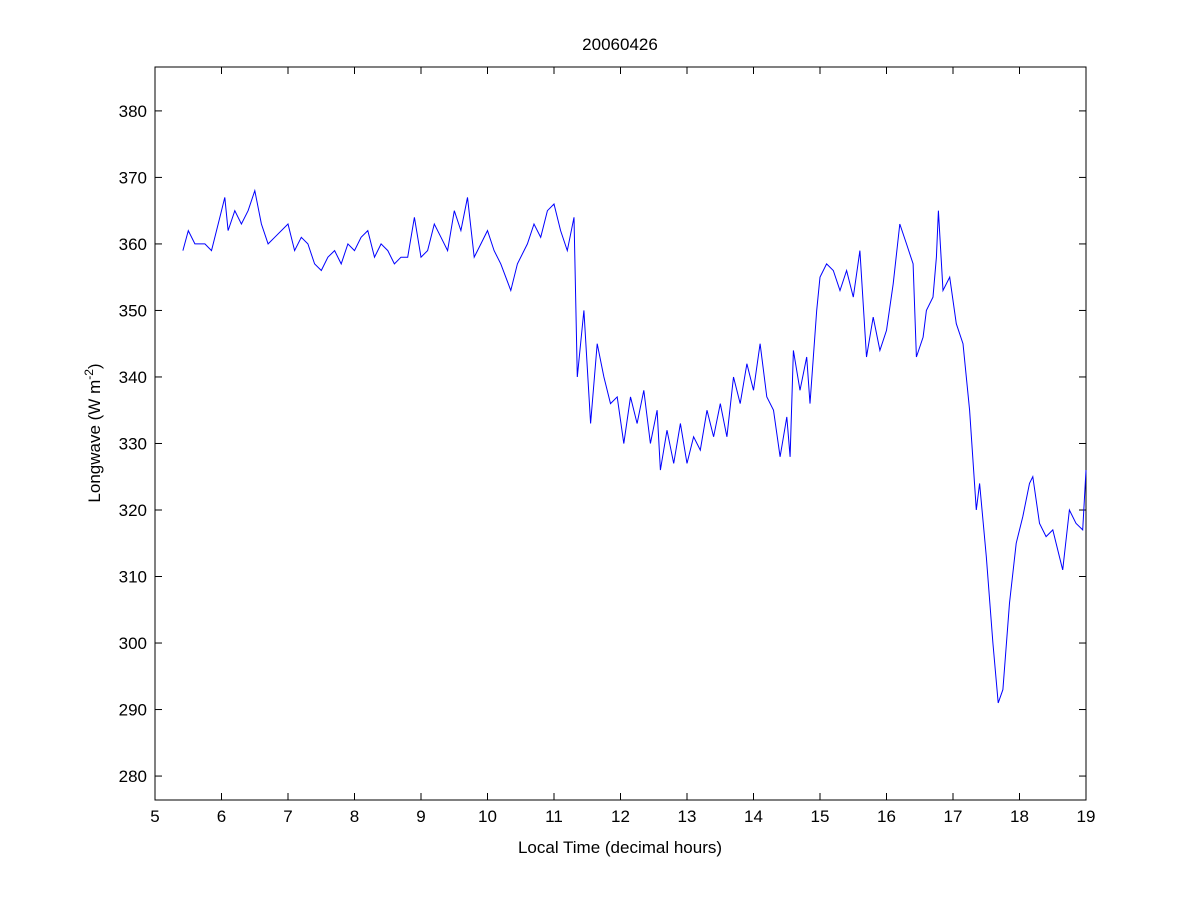  I want to click on y-tick-label: 290, so click(133, 710).